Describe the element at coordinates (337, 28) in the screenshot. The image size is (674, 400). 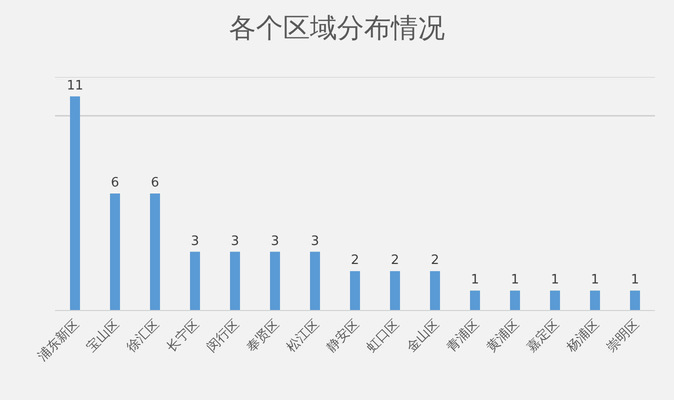
I see `chart-title: 各个区域分布情况` at that location.